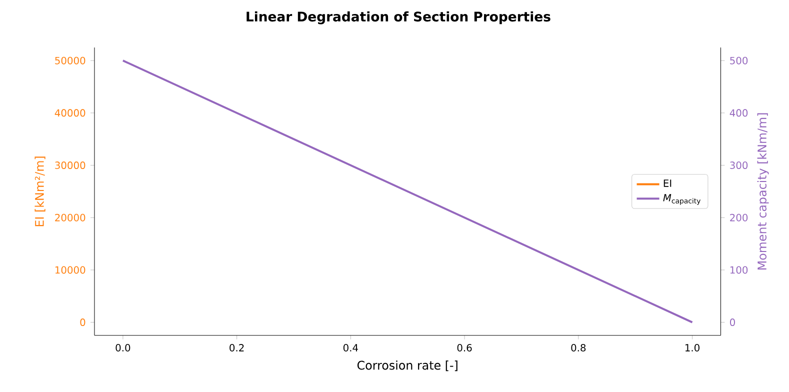  I want to click on x-axis-title: Corrosion rate [-], so click(407, 366).